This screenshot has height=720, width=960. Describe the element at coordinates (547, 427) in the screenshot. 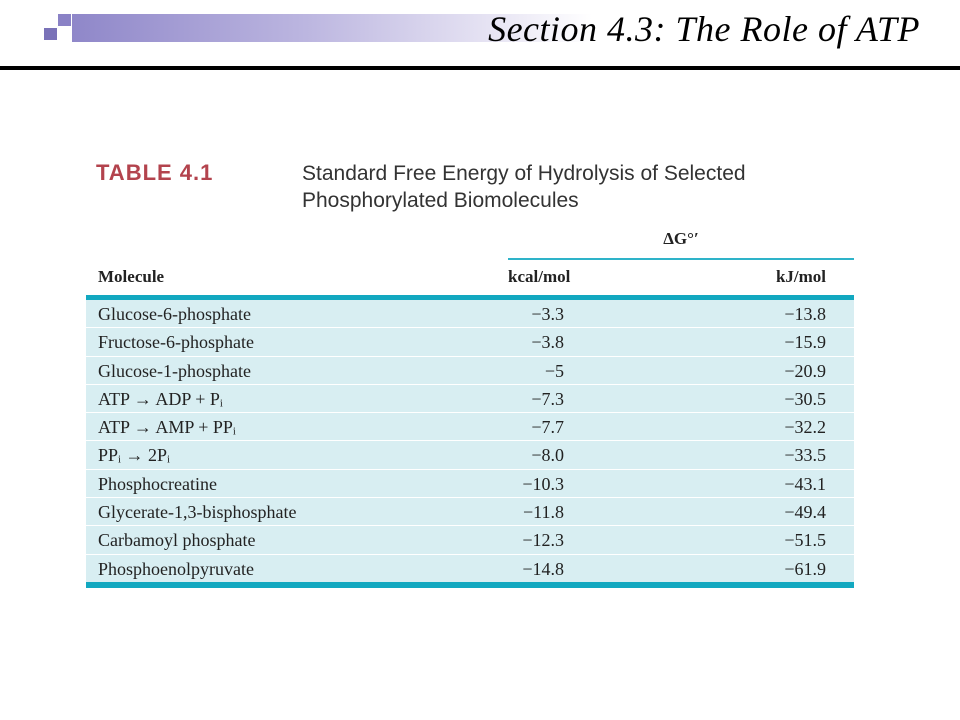

I see `cell-kcal: −7.7` at that location.